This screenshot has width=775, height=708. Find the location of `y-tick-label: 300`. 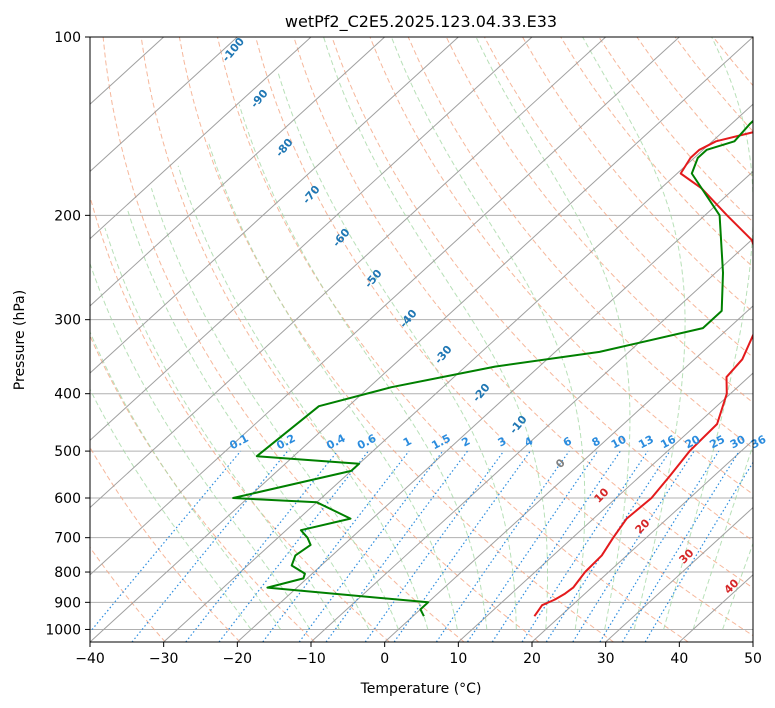

y-tick-label: 300 is located at coordinates (67, 321).